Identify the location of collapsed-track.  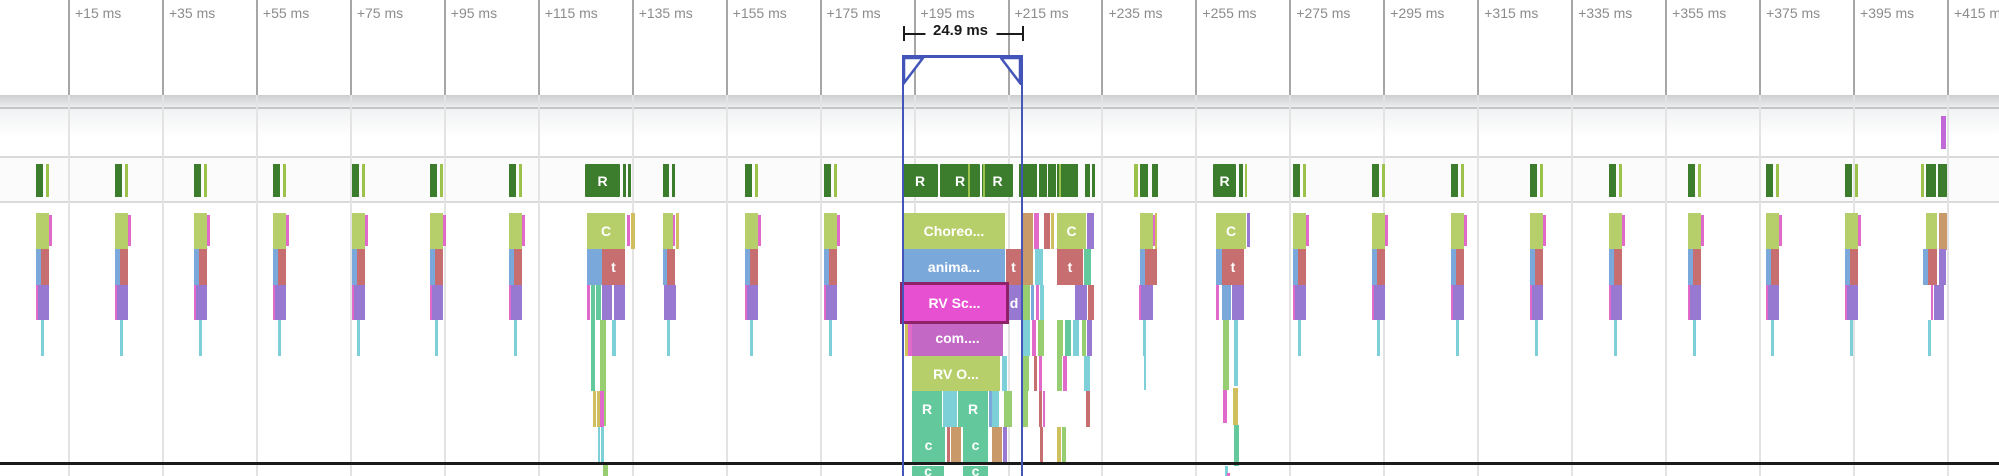
(999, 102).